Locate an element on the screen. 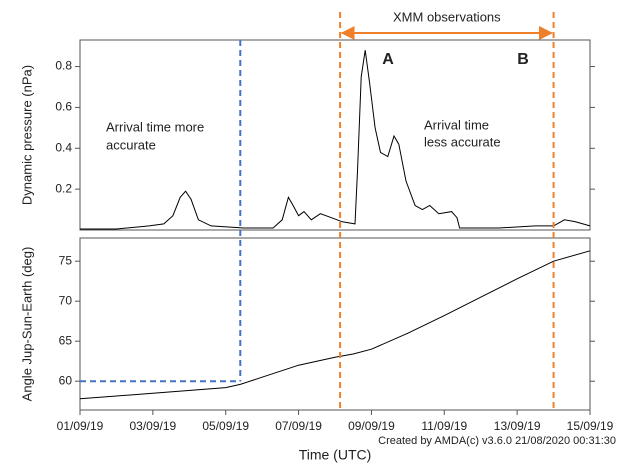 The height and width of the screenshot is (472, 634). x-tick-label: 01/09/19 is located at coordinates (80, 426).